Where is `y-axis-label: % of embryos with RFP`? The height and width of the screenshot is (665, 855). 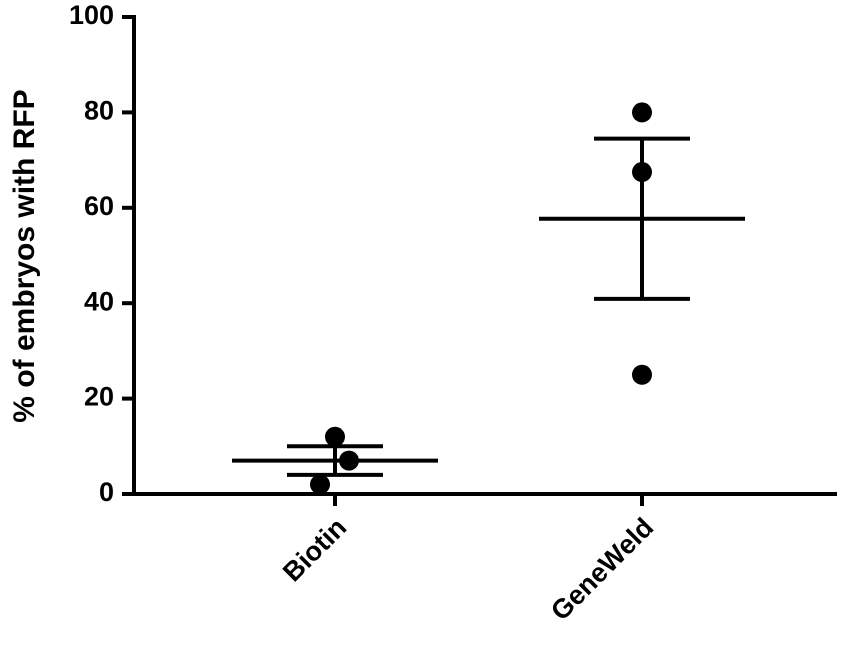 y-axis-label: % of embryos with RFP is located at coordinates (24, 255).